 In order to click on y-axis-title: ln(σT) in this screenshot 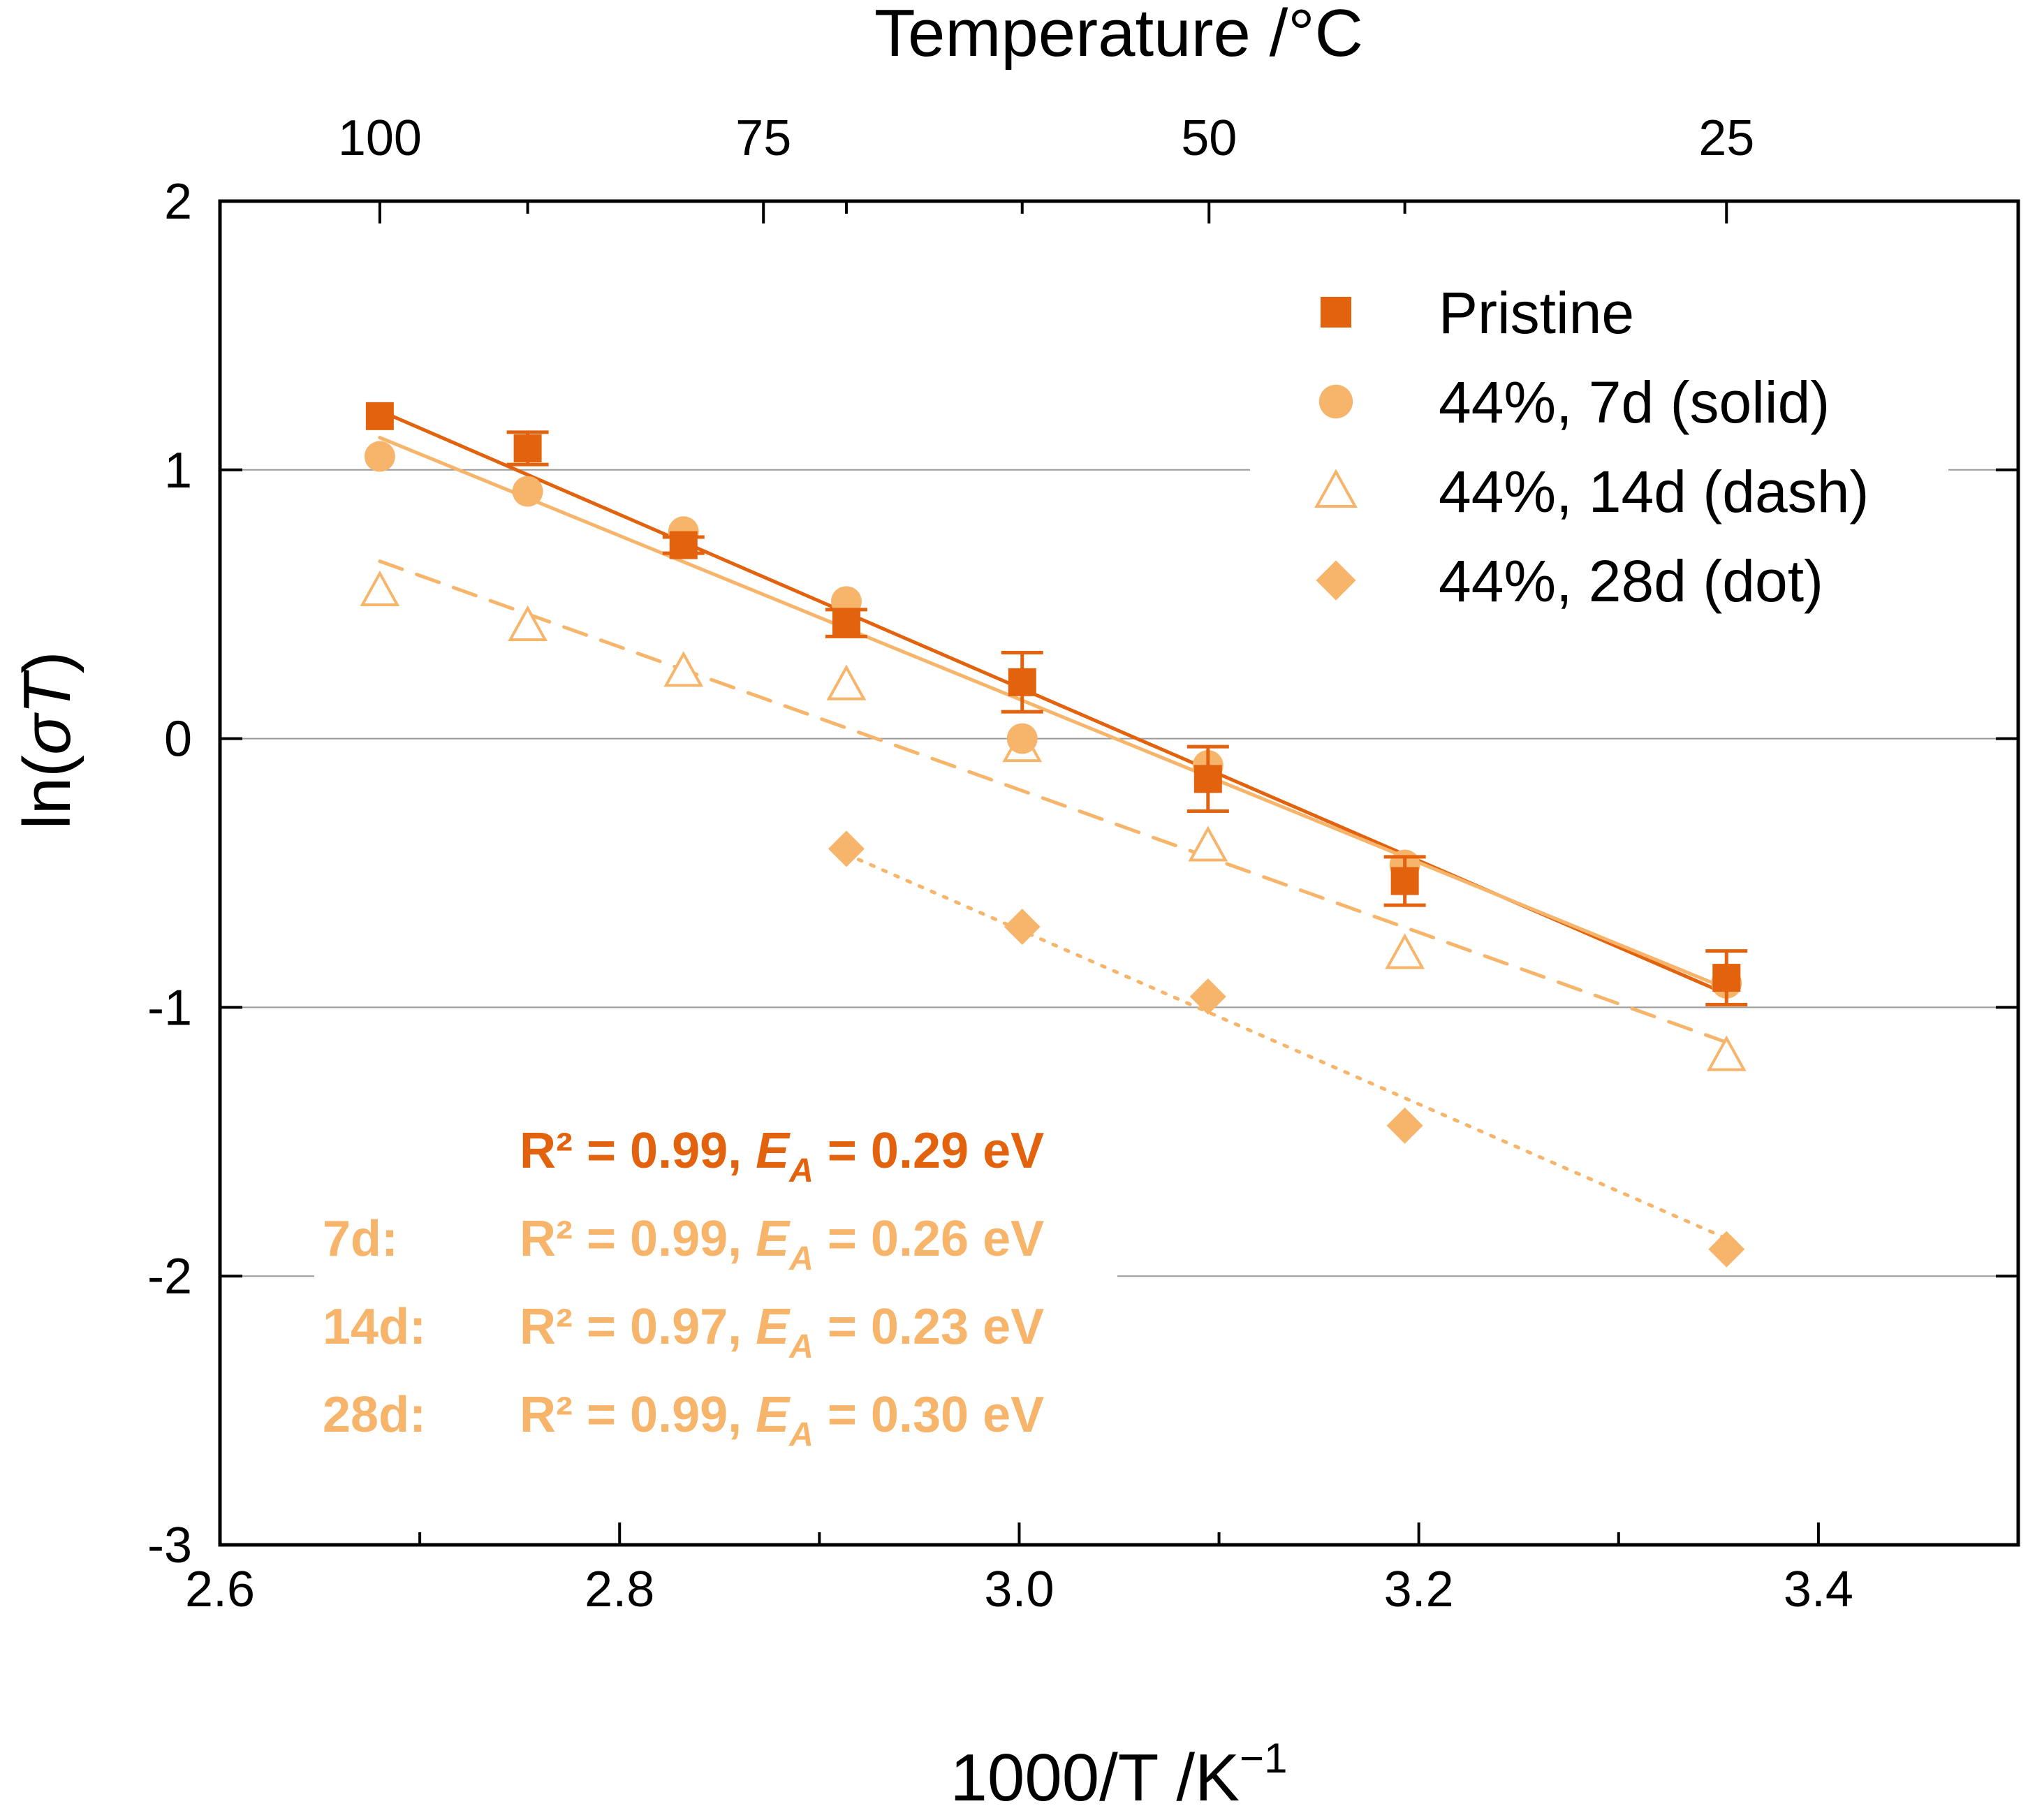, I will do `click(47, 740)`.